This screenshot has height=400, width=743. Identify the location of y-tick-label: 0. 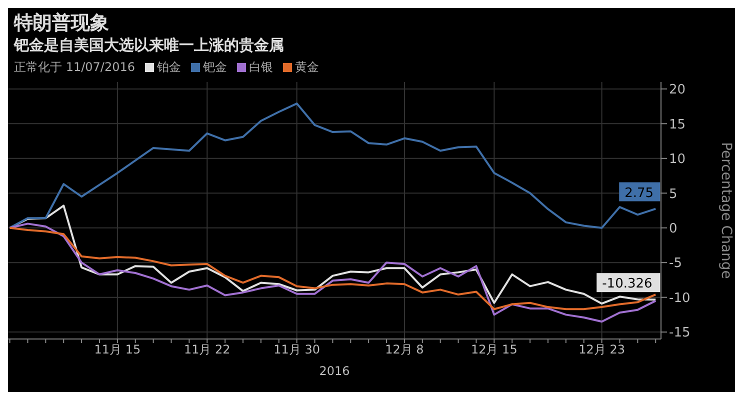
(673, 228).